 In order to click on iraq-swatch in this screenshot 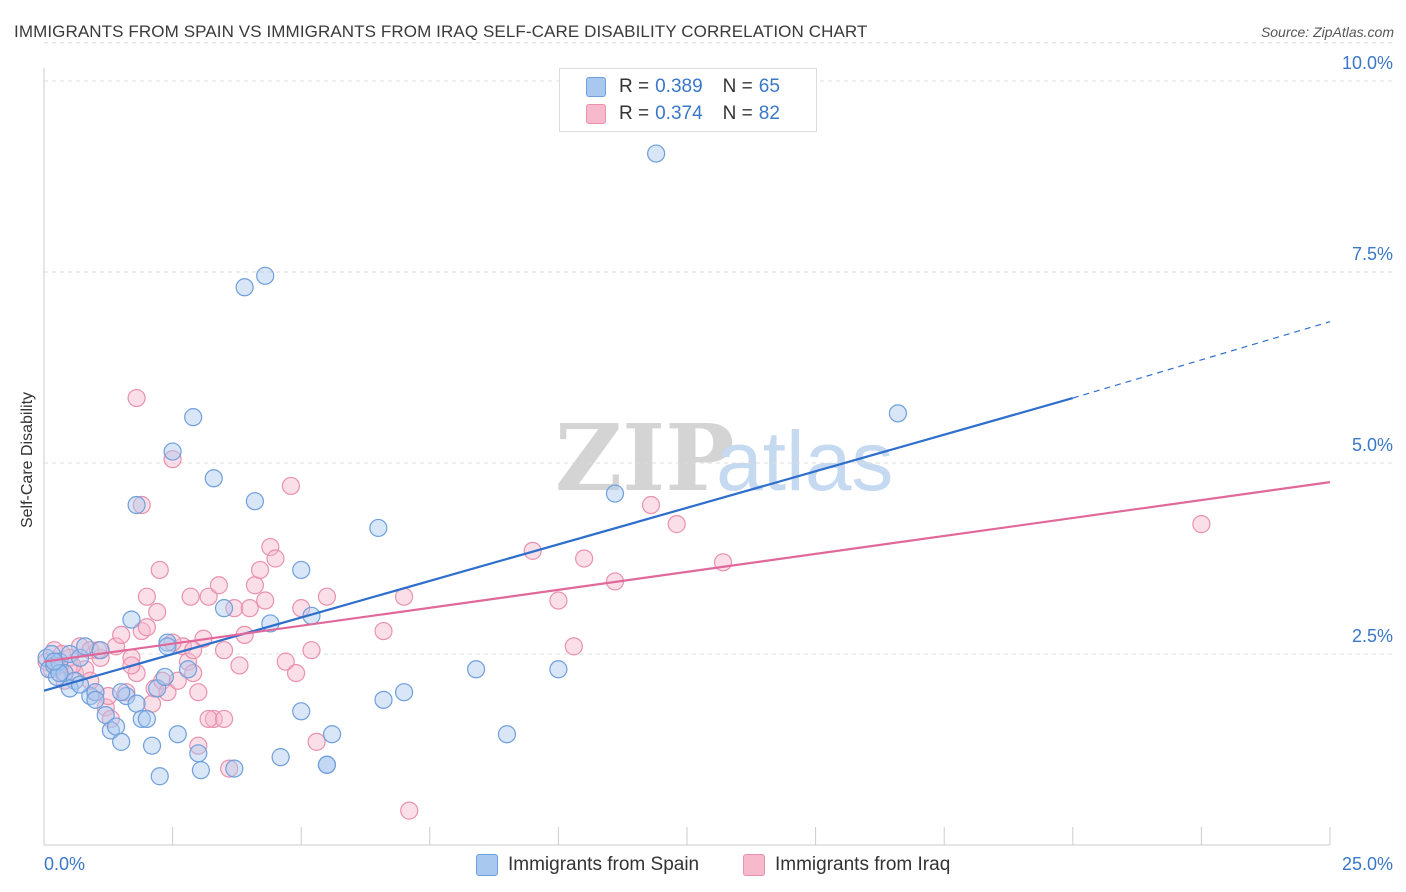, I will do `click(596, 114)`.